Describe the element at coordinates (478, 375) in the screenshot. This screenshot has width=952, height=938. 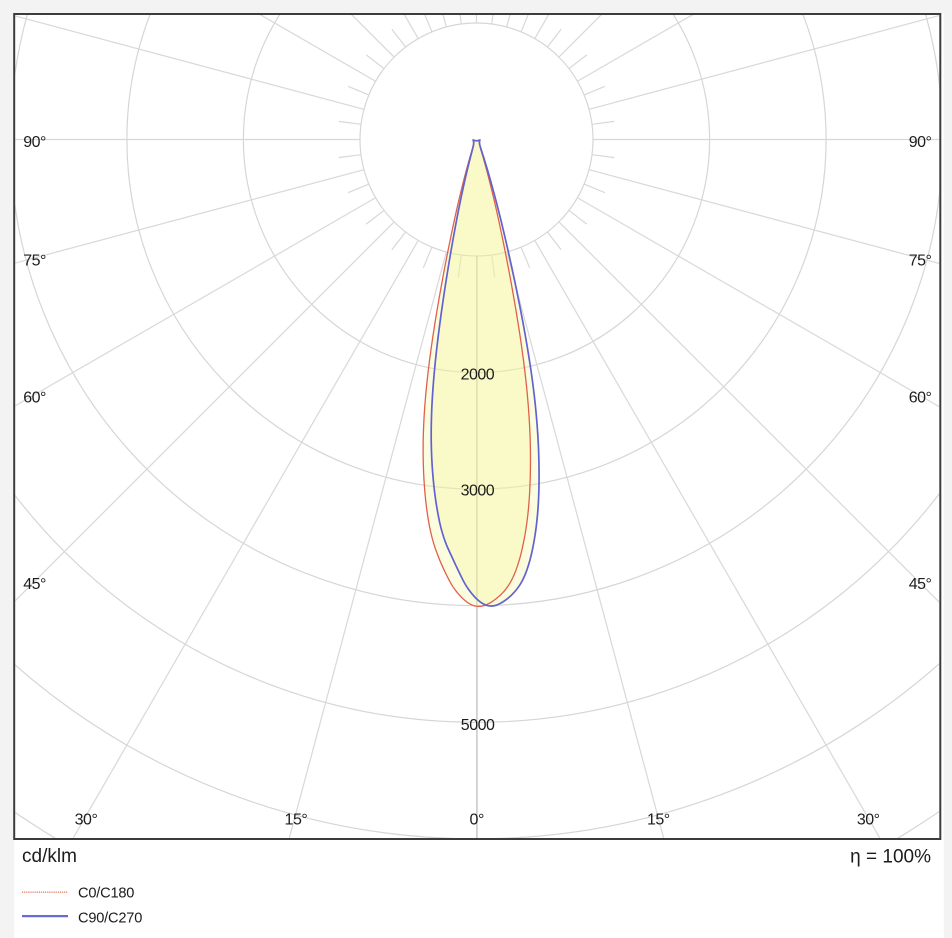
I see `svg-text: 2000` at that location.